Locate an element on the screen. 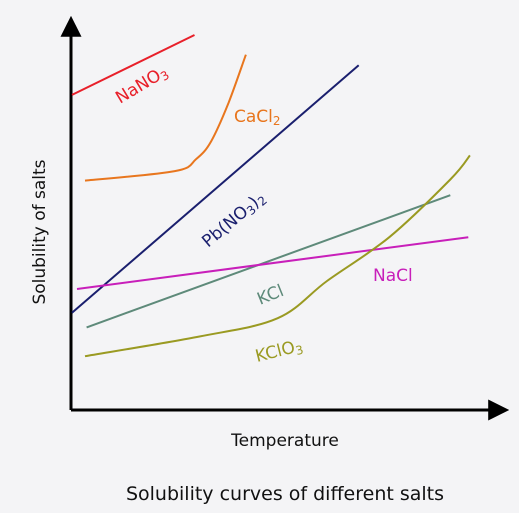 The height and width of the screenshot is (513, 519). label-cacl2: CaCl2 is located at coordinates (257, 117).